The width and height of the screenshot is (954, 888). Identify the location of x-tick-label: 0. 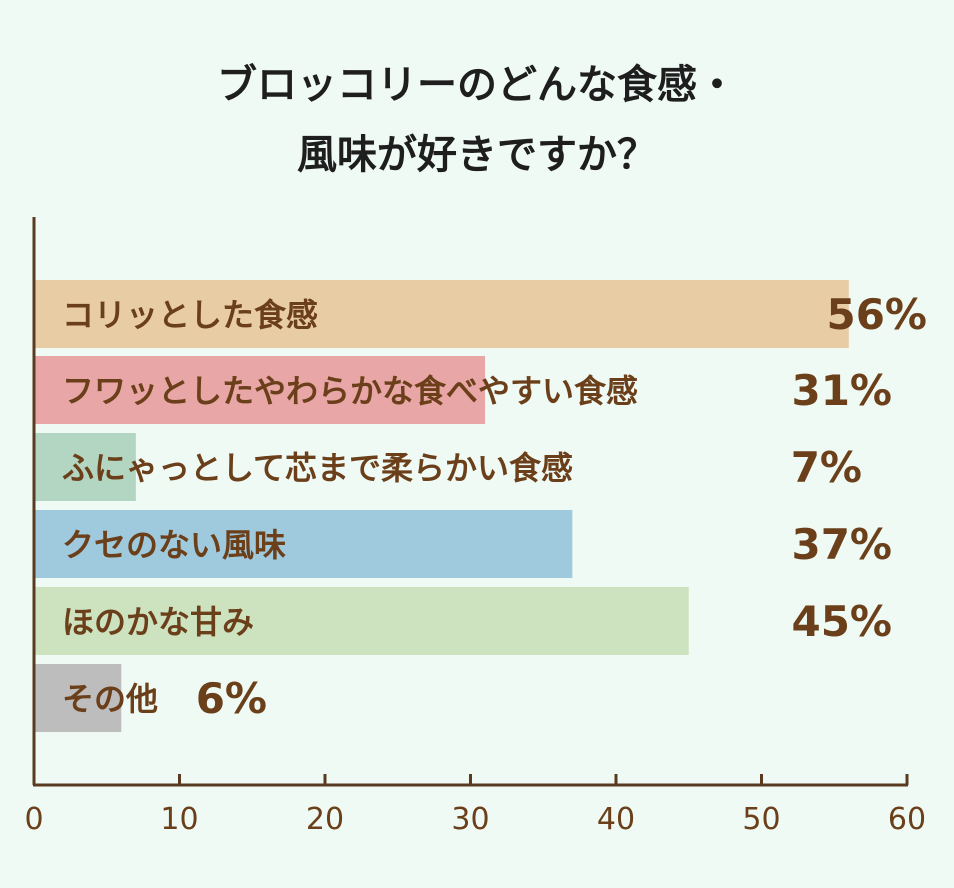
(33, 819).